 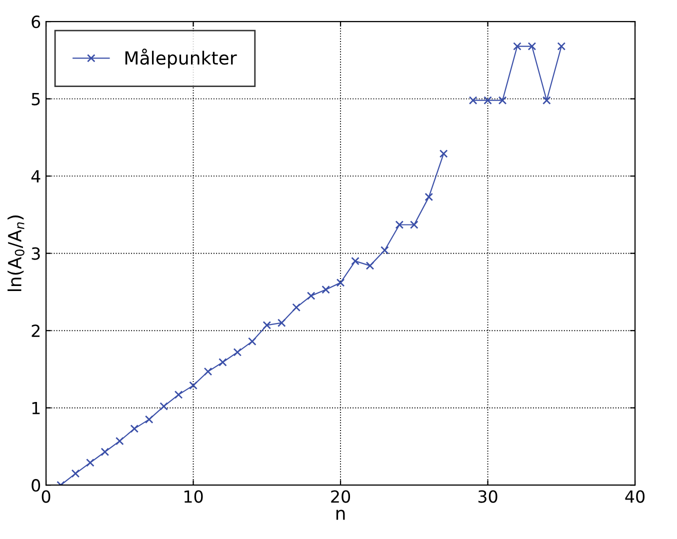 I want to click on x-tick-label: 30, so click(x=488, y=496).